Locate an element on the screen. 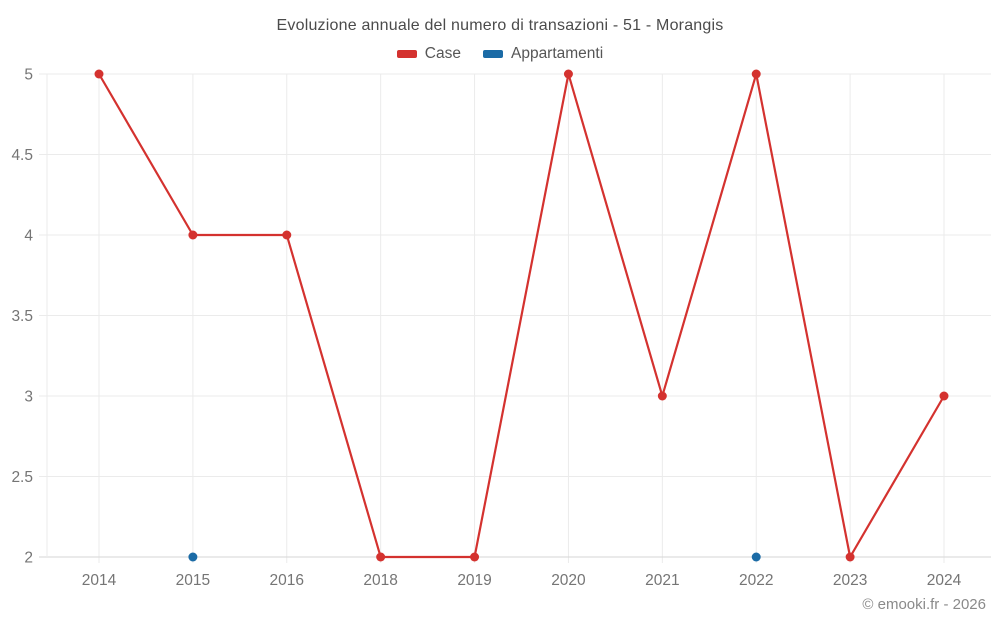  x-tick-label-2022: 2022 is located at coordinates (756, 580).